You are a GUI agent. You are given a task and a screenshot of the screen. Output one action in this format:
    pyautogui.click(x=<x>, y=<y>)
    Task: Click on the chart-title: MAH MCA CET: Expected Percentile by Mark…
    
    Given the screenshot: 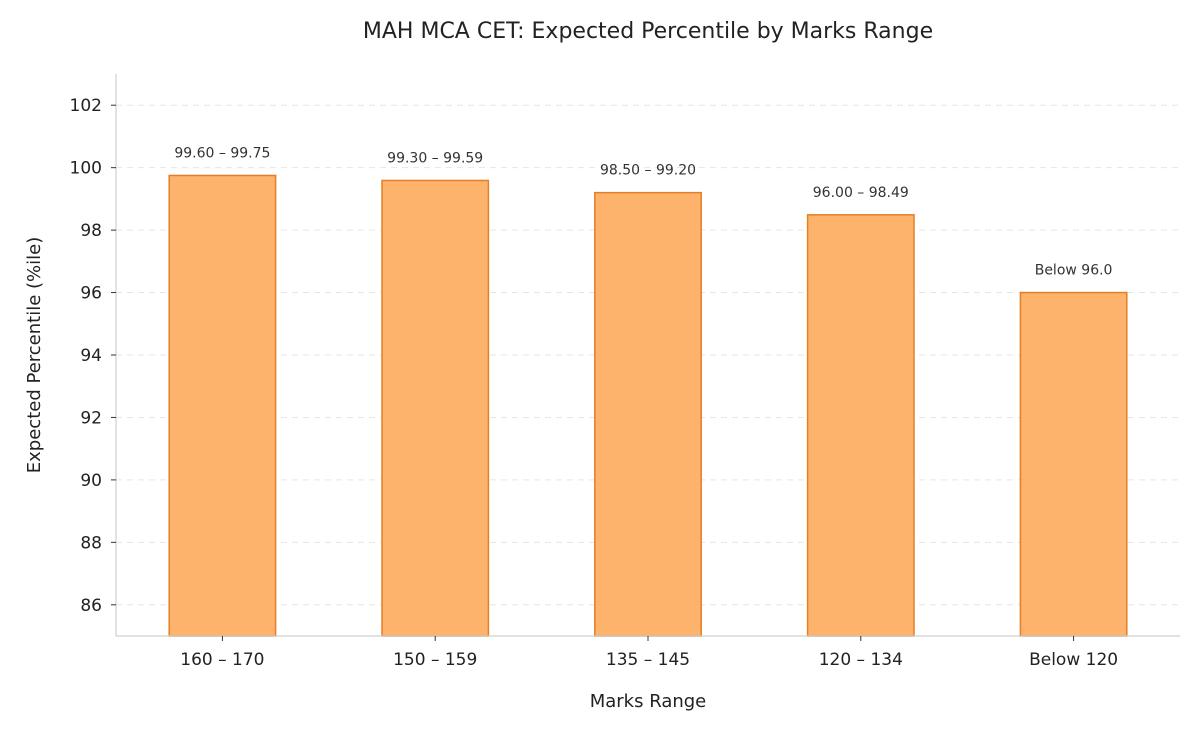 What is the action you would take?
    pyautogui.click(x=648, y=31)
    